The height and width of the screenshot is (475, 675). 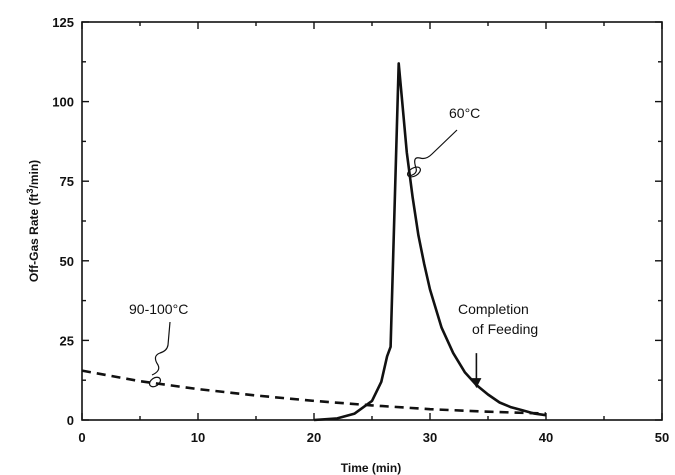 I want to click on x-tick-label: 30, so click(x=430, y=437).